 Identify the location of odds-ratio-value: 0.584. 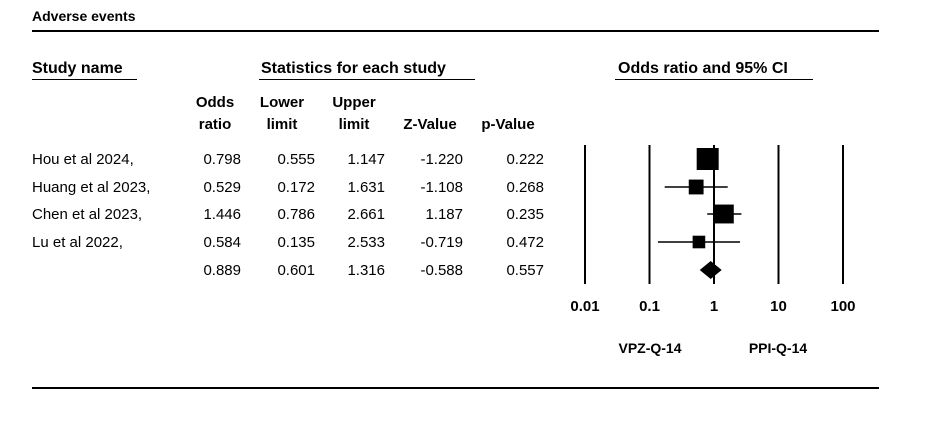
(222, 242).